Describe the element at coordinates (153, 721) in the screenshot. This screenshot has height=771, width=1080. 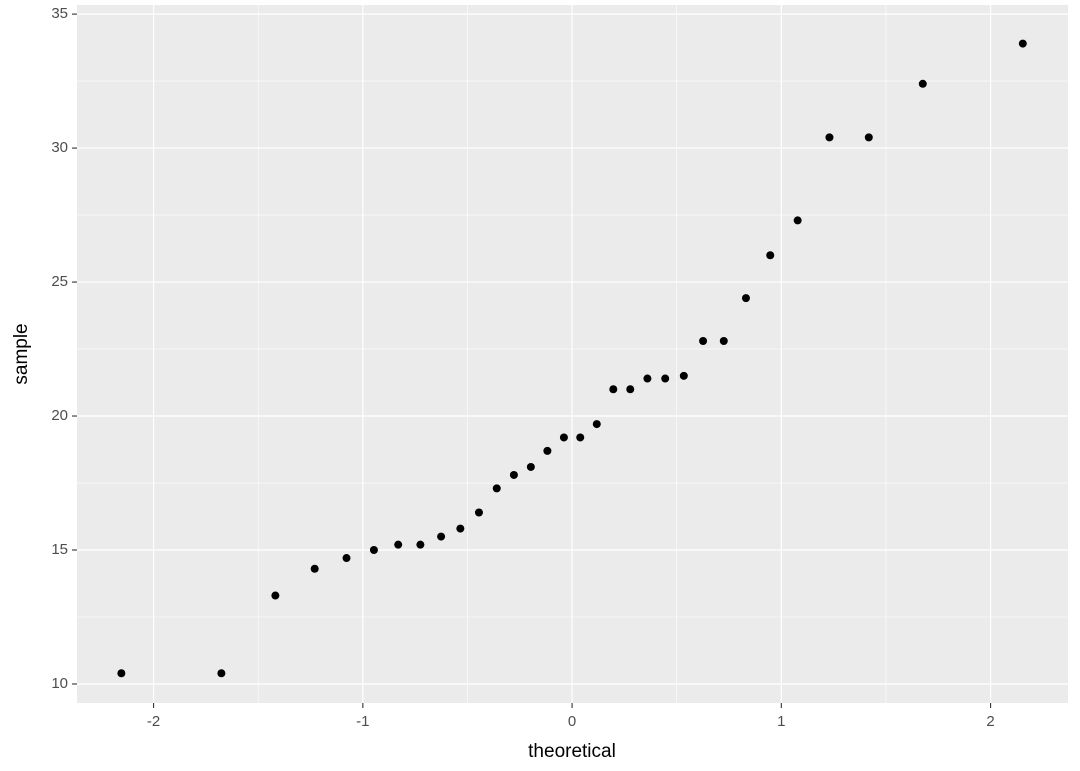
I see `x-tick-label: -2` at that location.